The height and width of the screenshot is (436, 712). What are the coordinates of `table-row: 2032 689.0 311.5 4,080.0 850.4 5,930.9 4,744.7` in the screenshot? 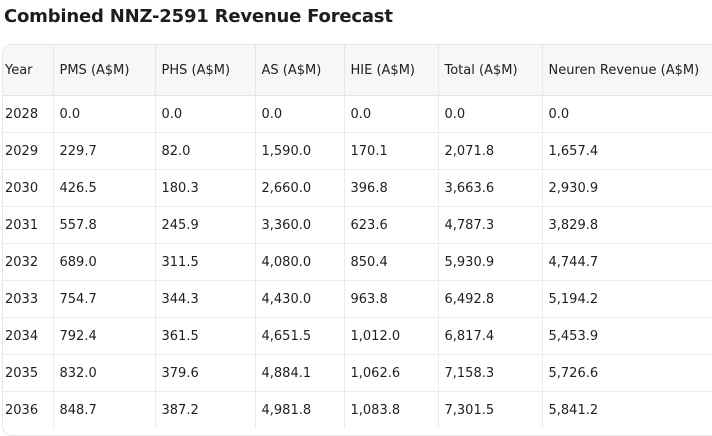 It's located at (357, 262).